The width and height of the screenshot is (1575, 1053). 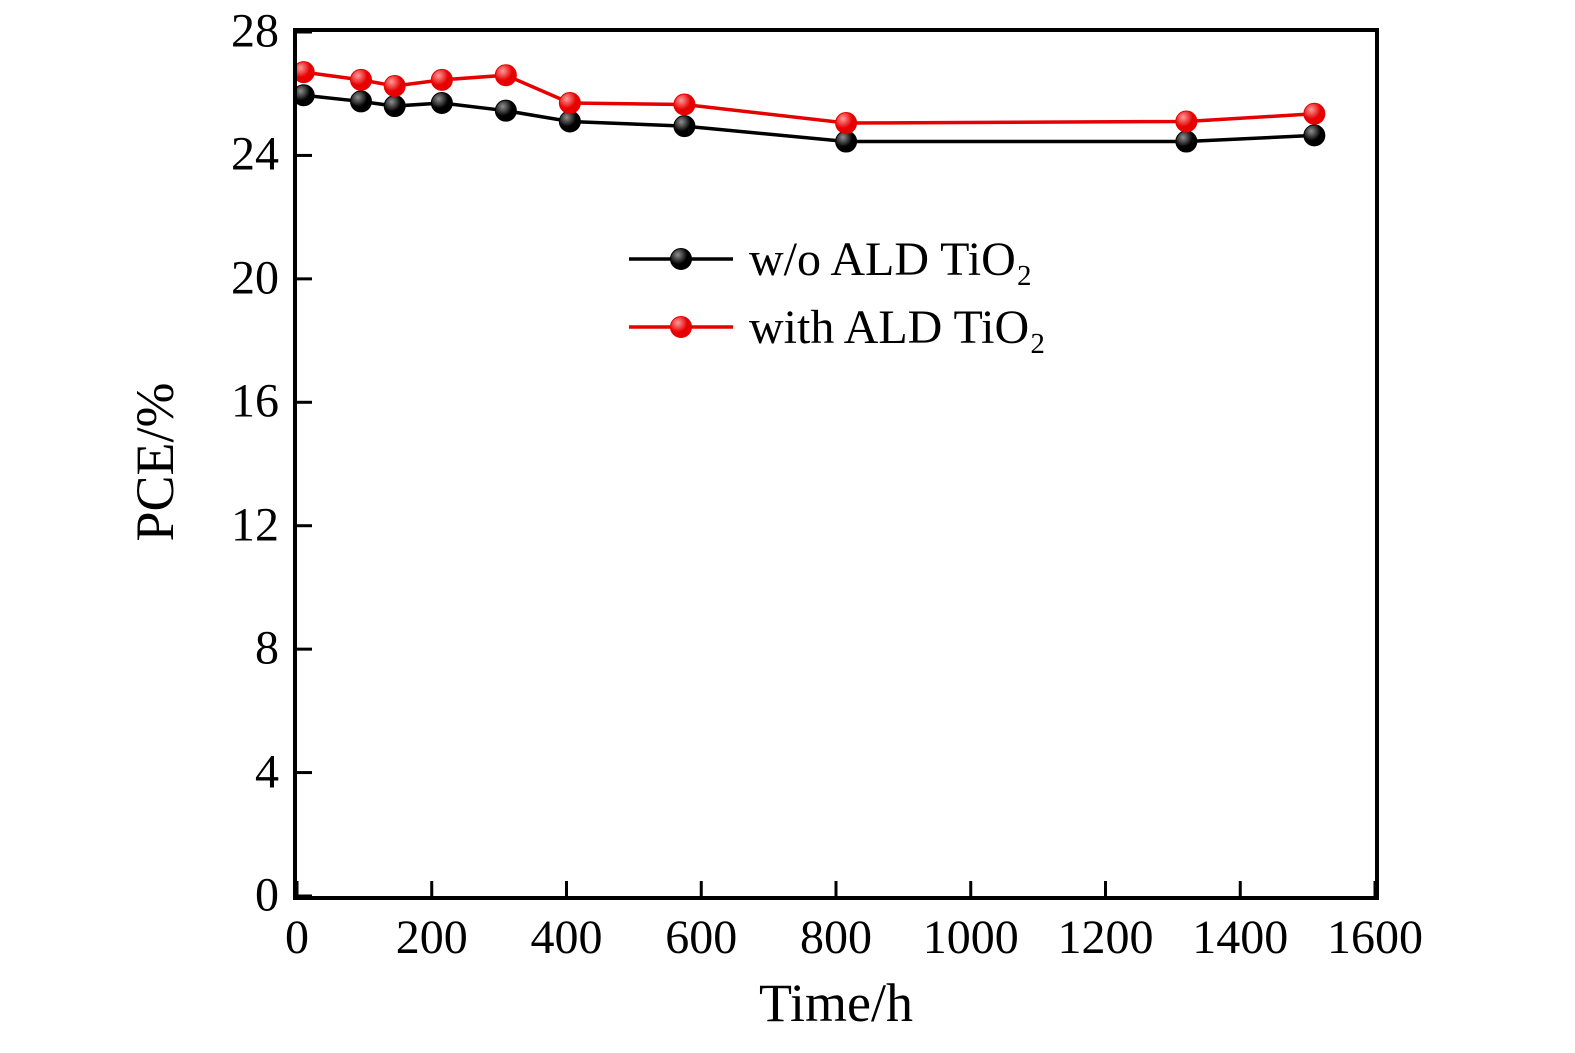 What do you see at coordinates (1105, 937) in the screenshot?
I see `x-tick-label: 1200` at bounding box center [1105, 937].